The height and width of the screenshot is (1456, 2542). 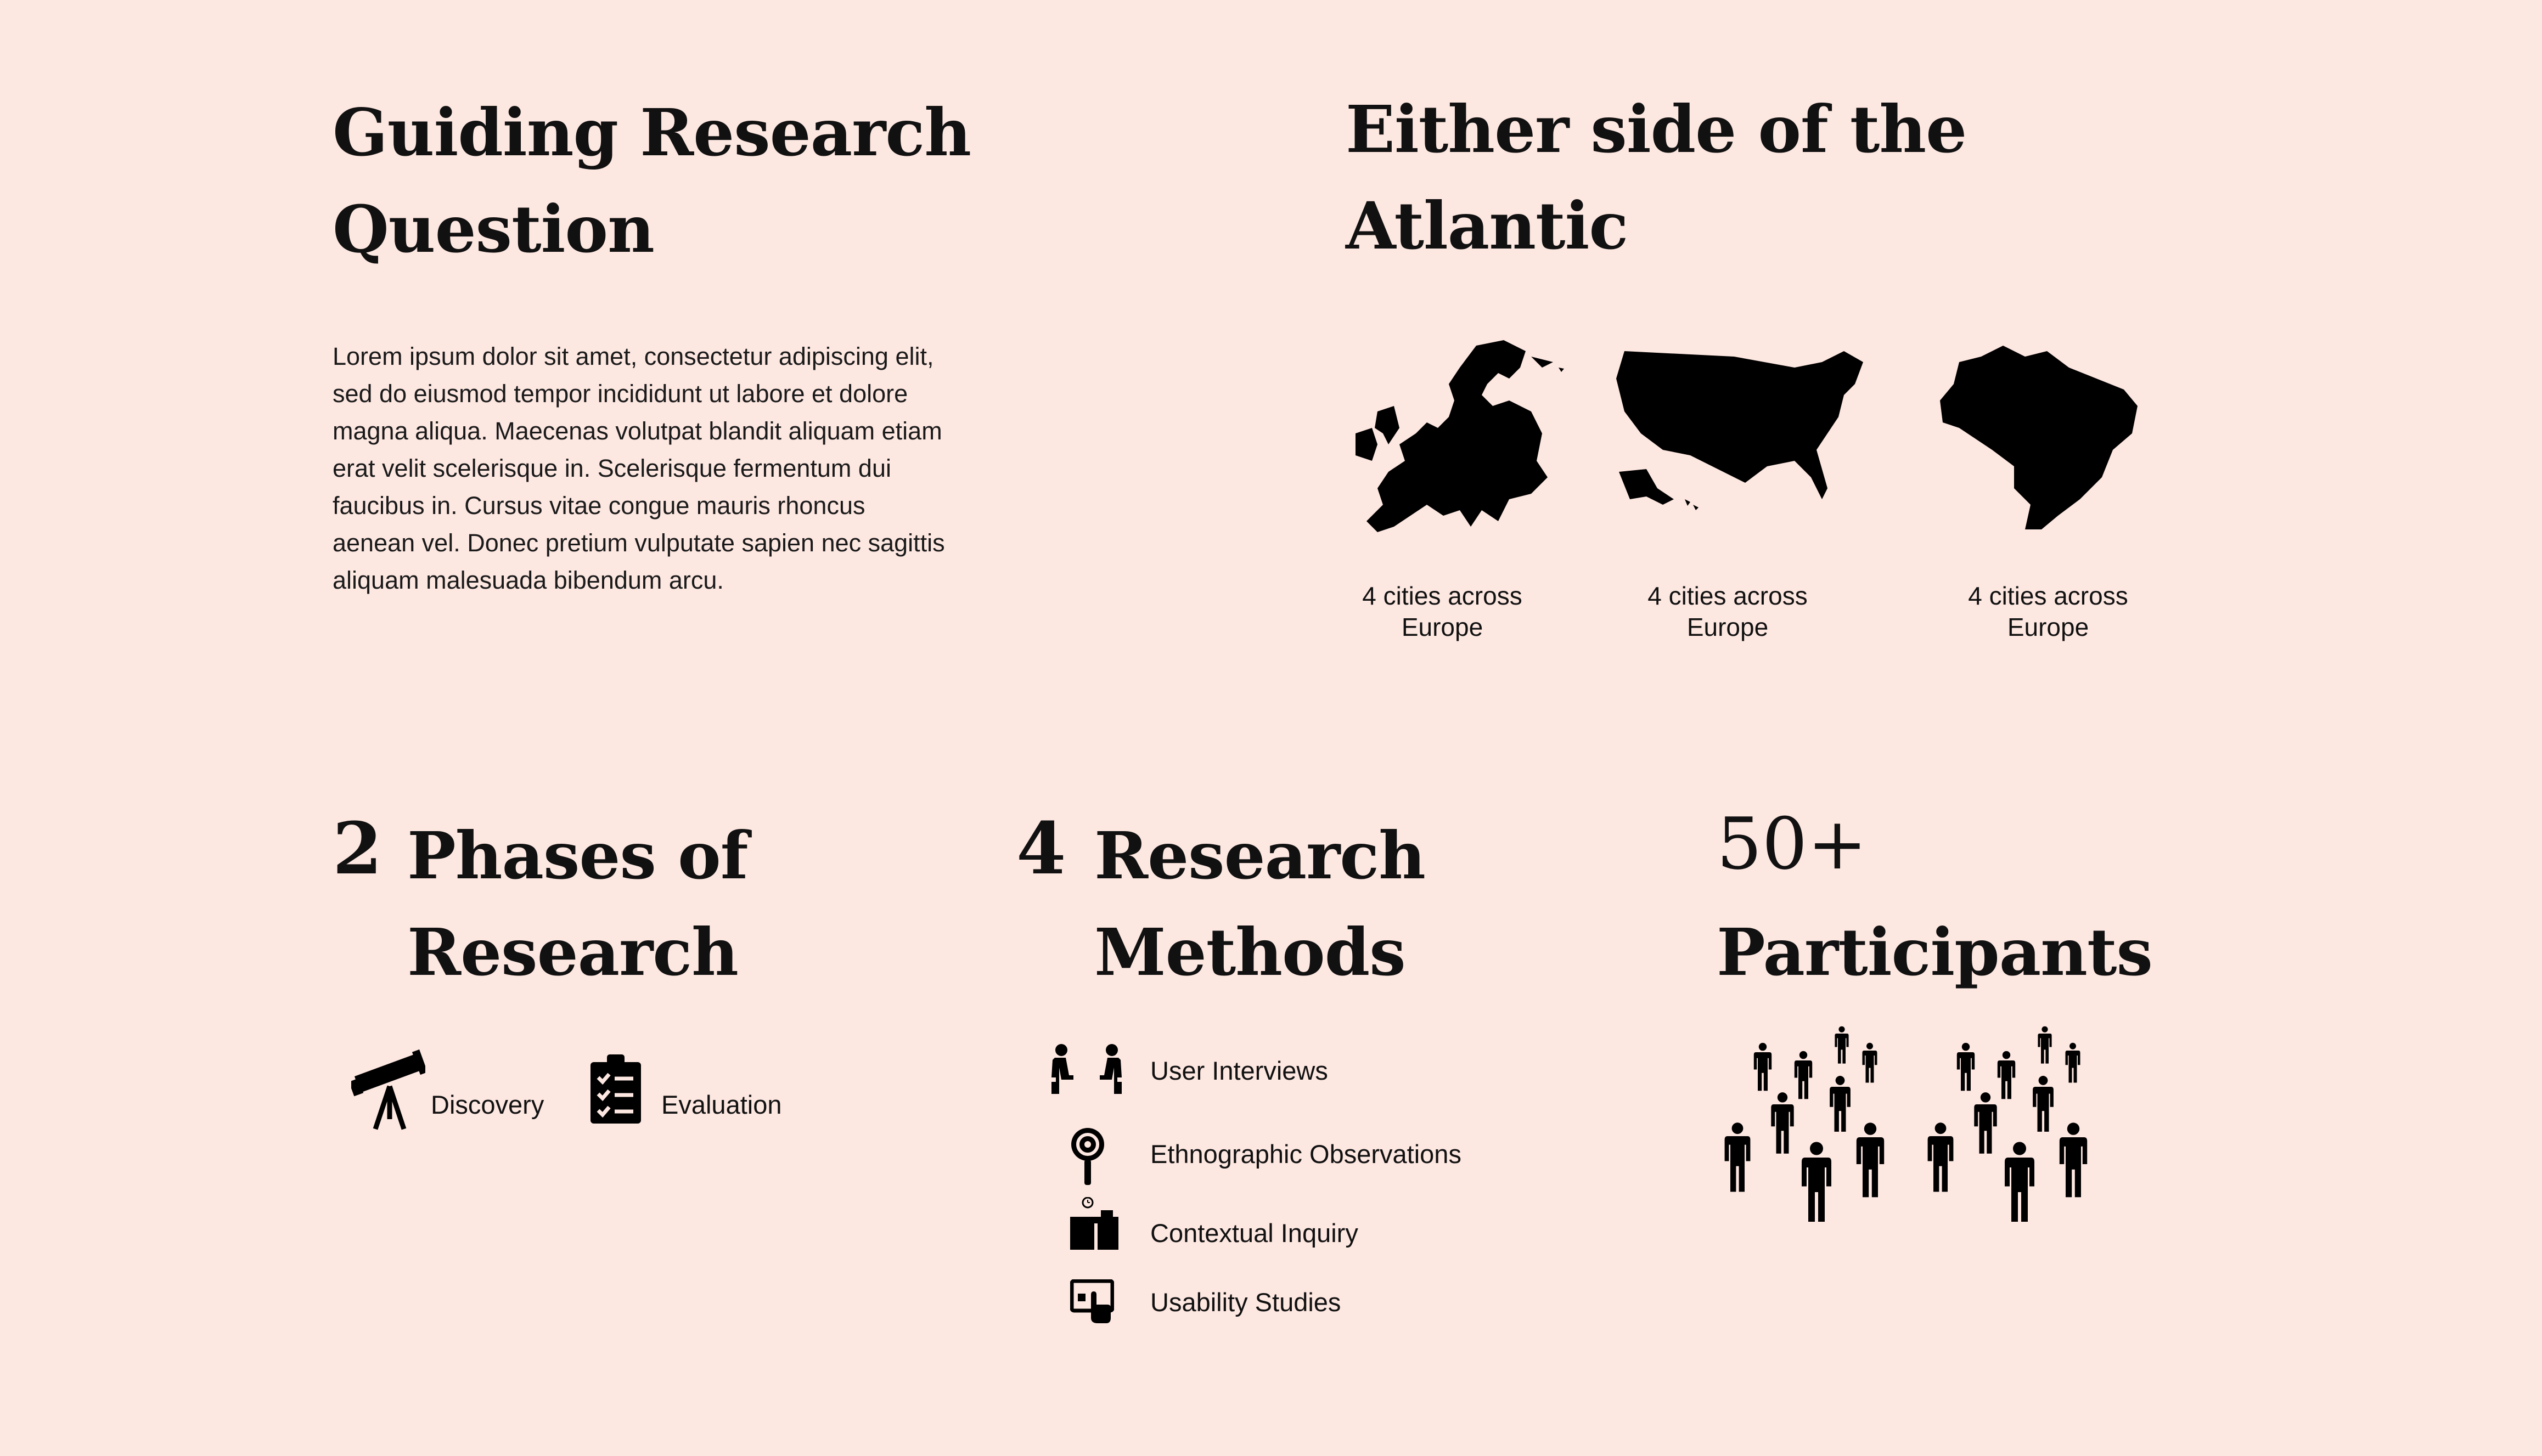 I want to click on method-label-interviews: User Interviews, so click(x=1239, y=1070).